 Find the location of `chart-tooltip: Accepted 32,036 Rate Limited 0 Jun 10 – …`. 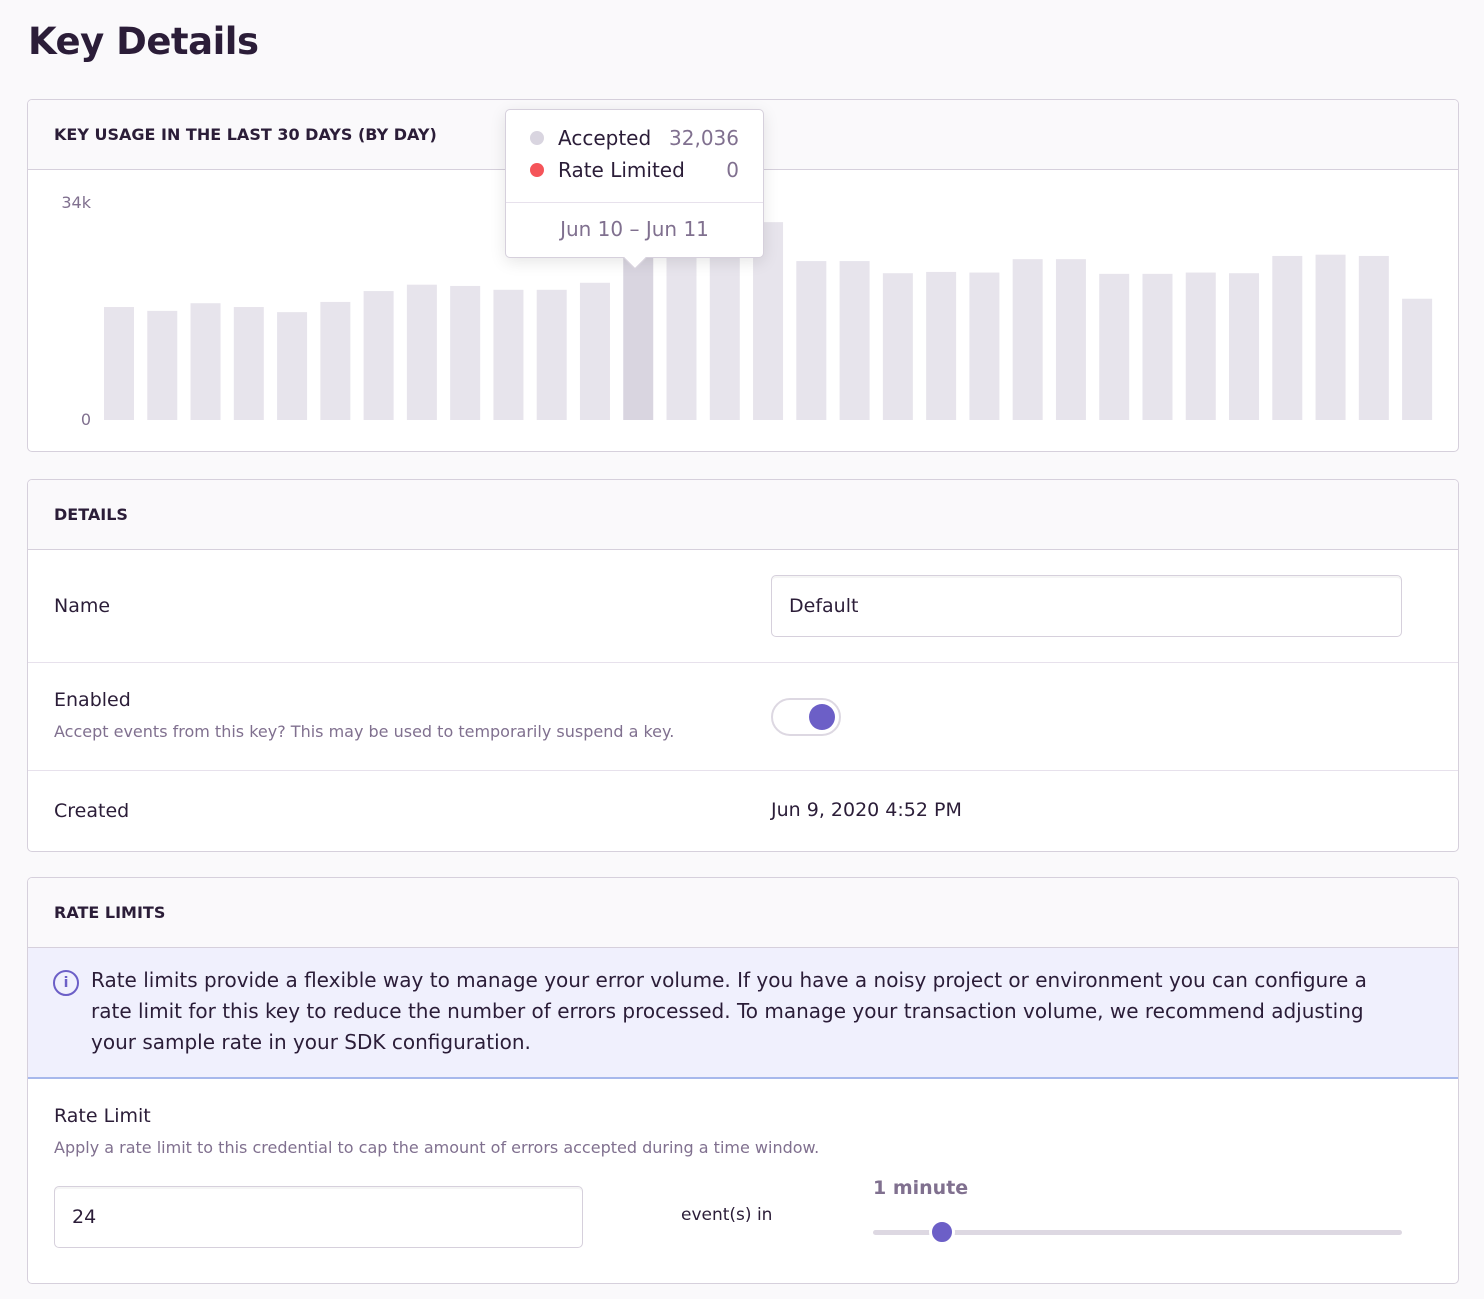

chart-tooltip: Accepted 32,036 Rate Limited 0 Jun 10 – … is located at coordinates (634, 189).